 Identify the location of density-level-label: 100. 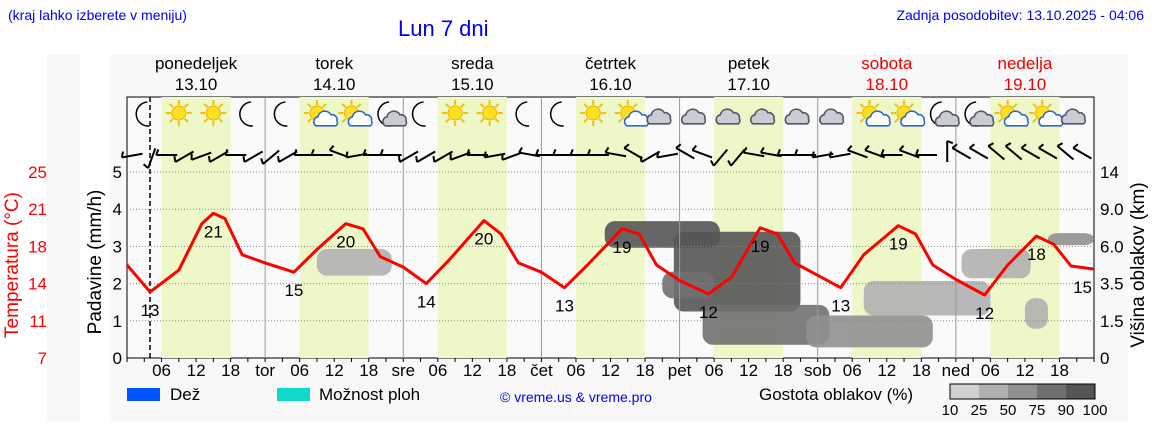
(1094, 410).